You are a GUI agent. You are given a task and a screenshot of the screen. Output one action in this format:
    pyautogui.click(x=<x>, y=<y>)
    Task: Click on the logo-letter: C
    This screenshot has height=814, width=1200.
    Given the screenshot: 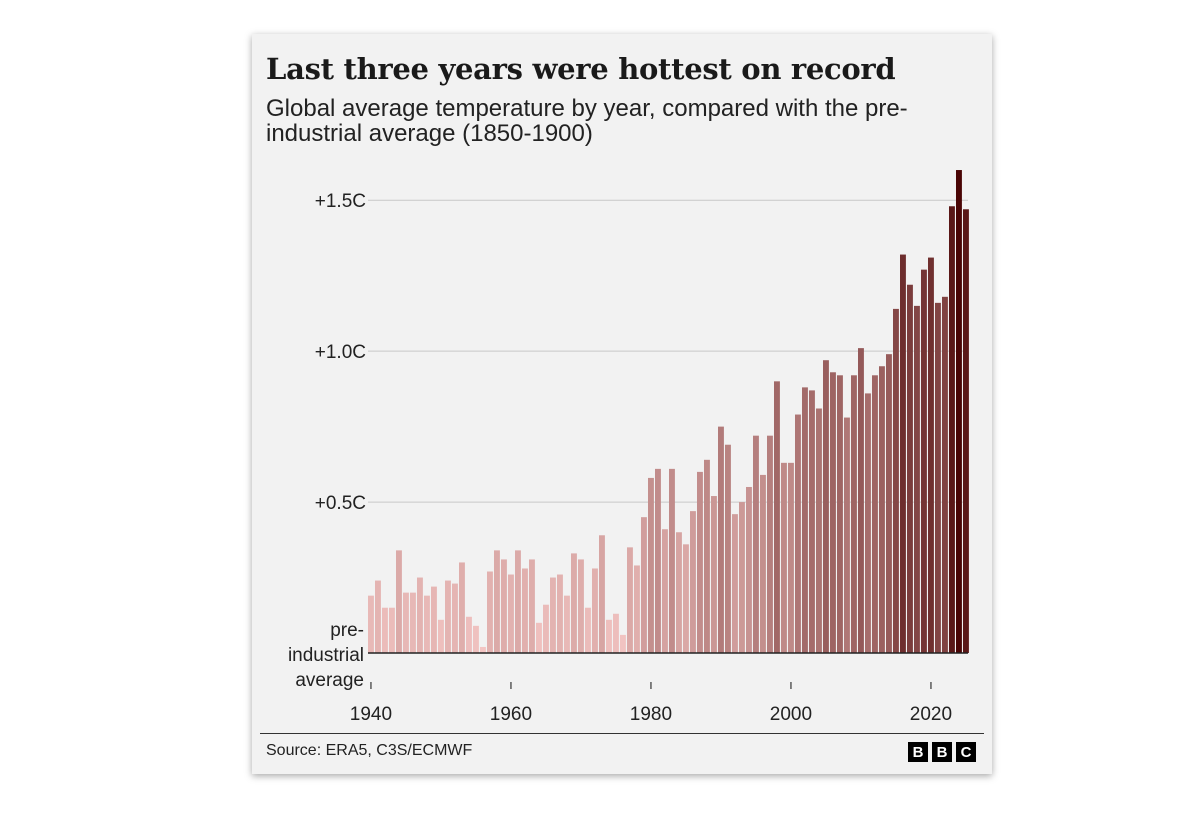 What is the action you would take?
    pyautogui.click(x=966, y=752)
    